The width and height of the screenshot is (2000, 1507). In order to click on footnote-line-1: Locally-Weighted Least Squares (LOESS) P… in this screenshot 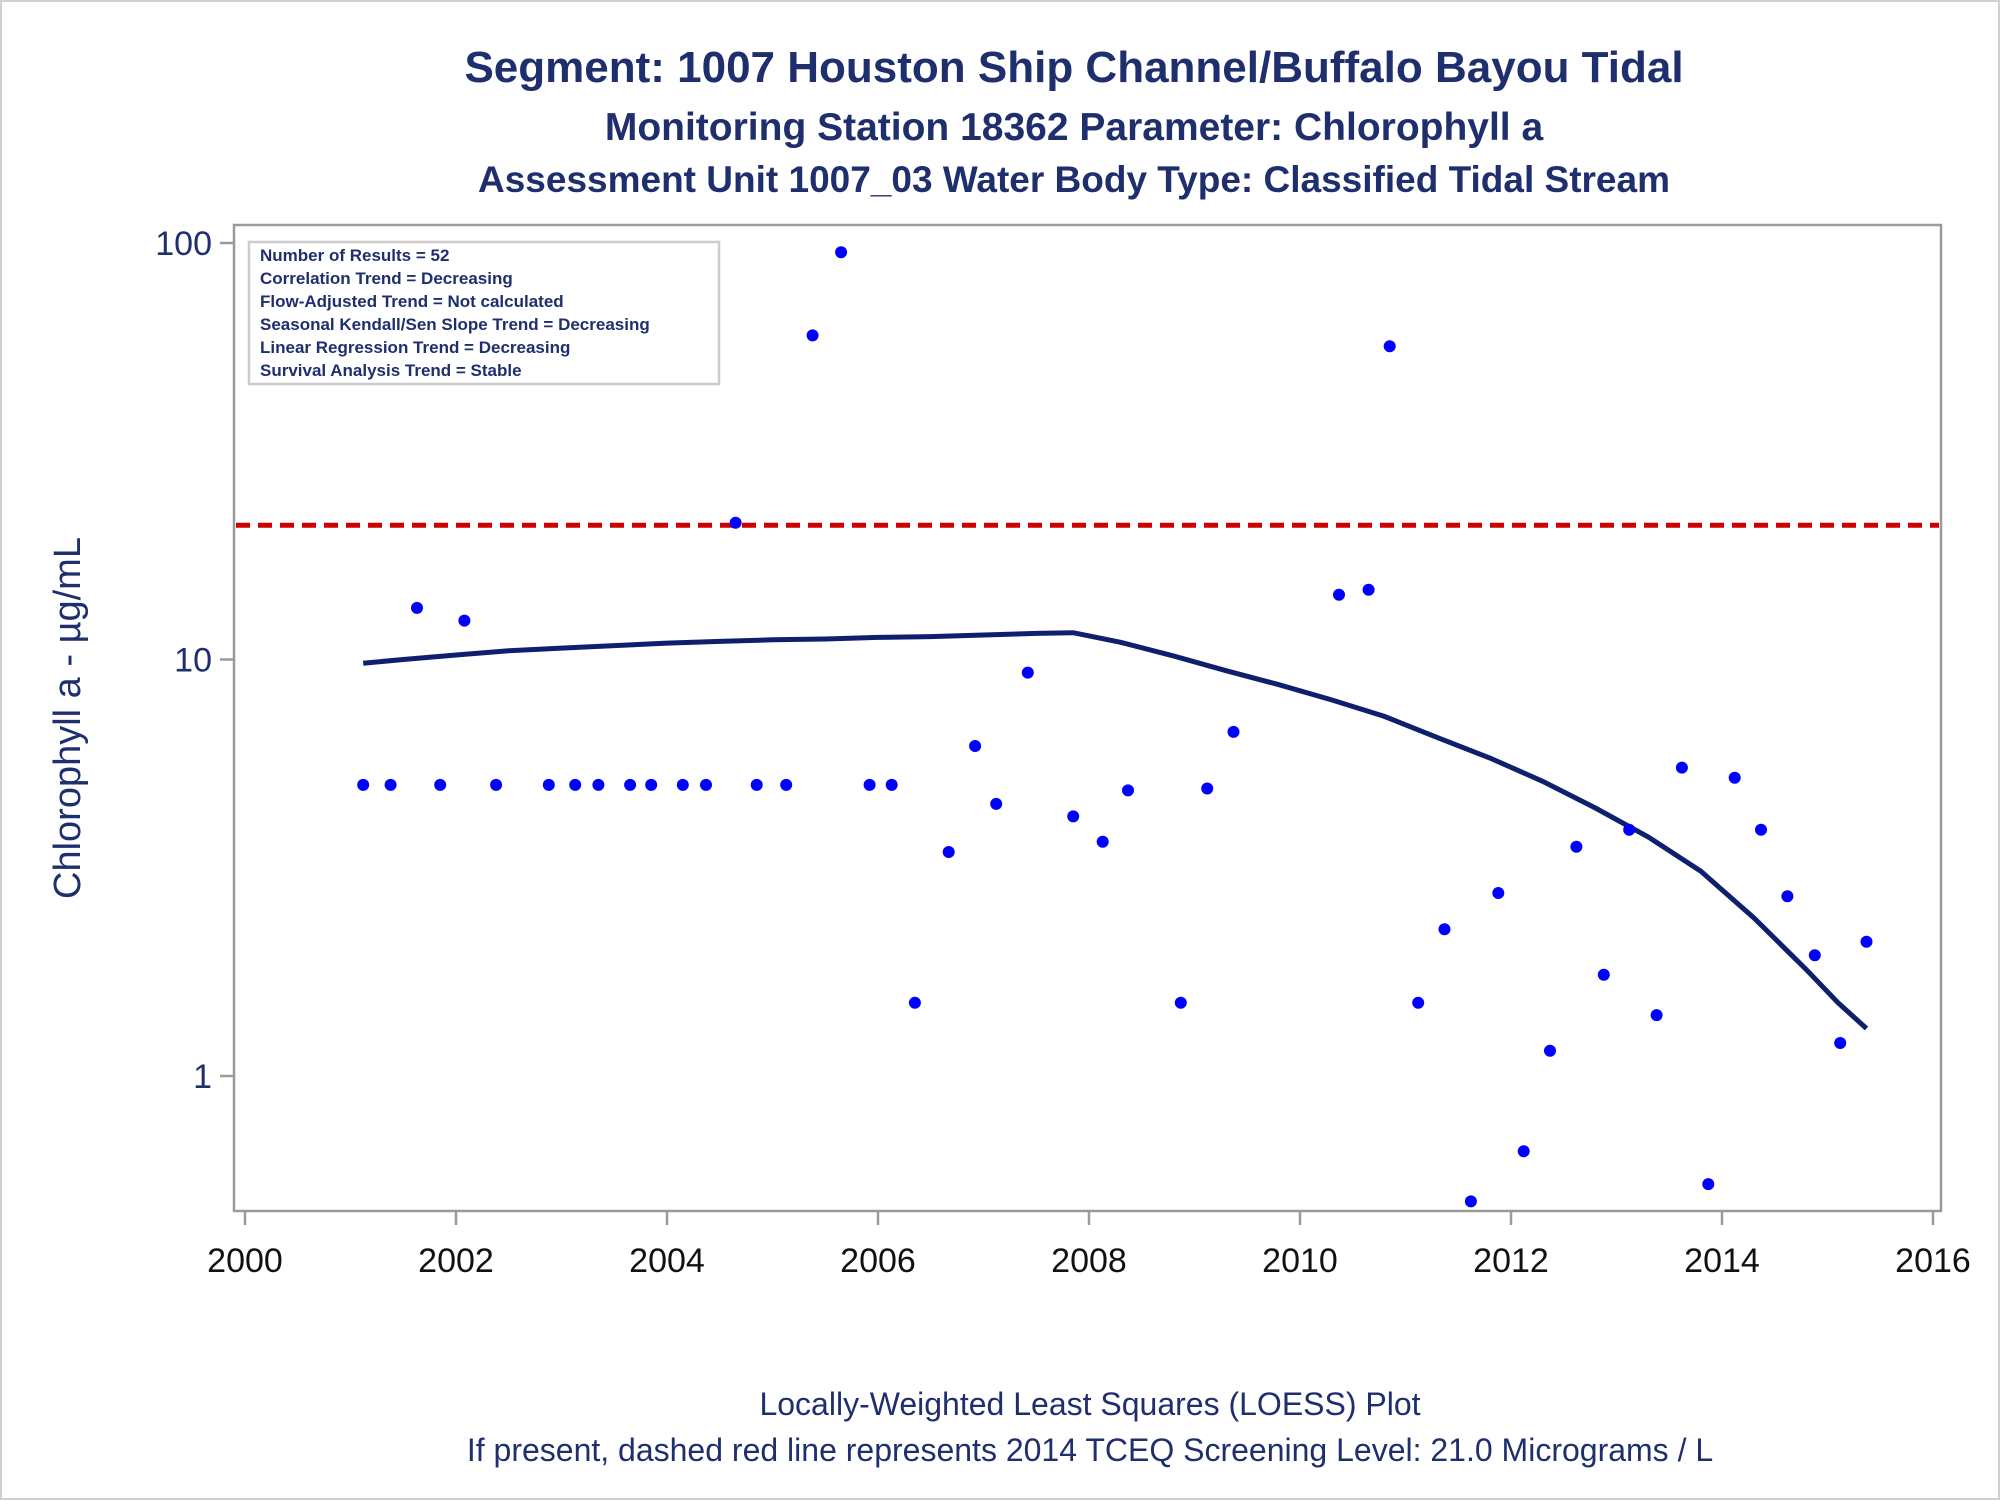, I will do `click(1089, 1404)`.